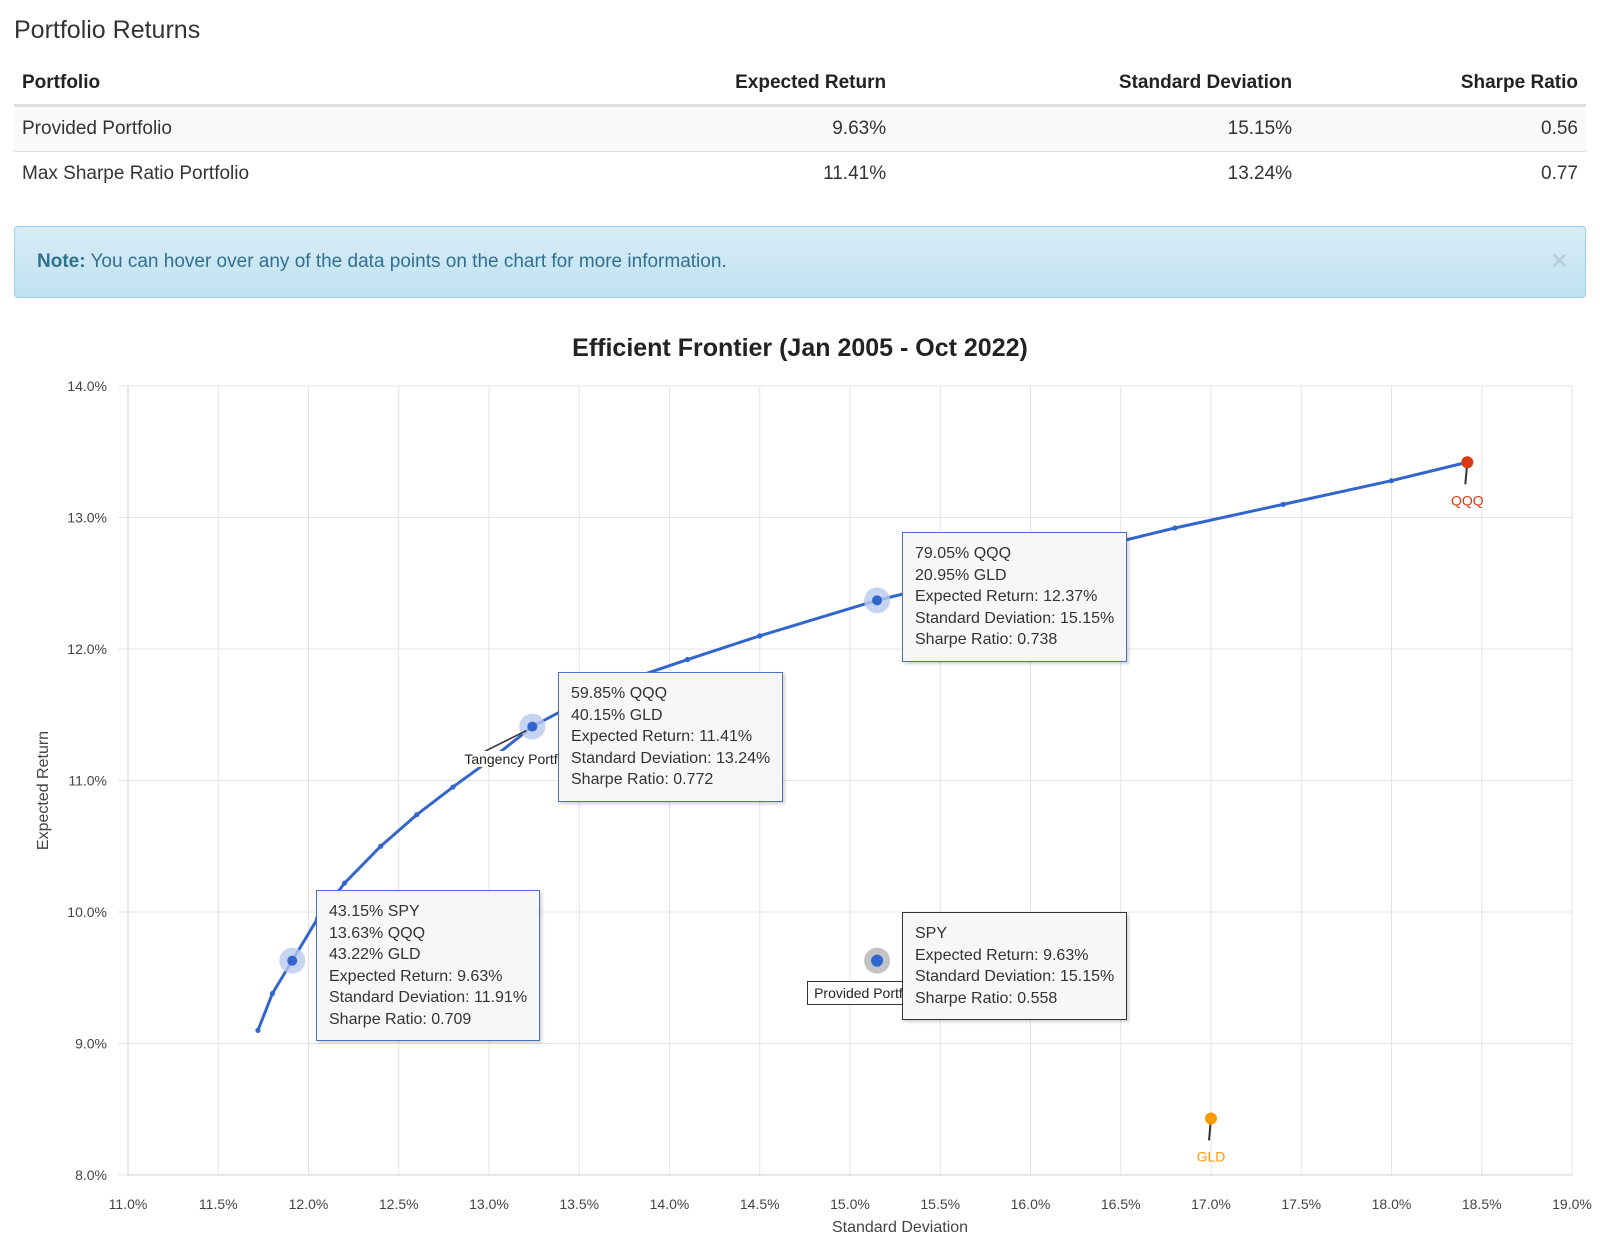 The height and width of the screenshot is (1249, 1600). Describe the element at coordinates (1467, 500) in the screenshot. I see `asset-label-qqq: QQQ` at that location.